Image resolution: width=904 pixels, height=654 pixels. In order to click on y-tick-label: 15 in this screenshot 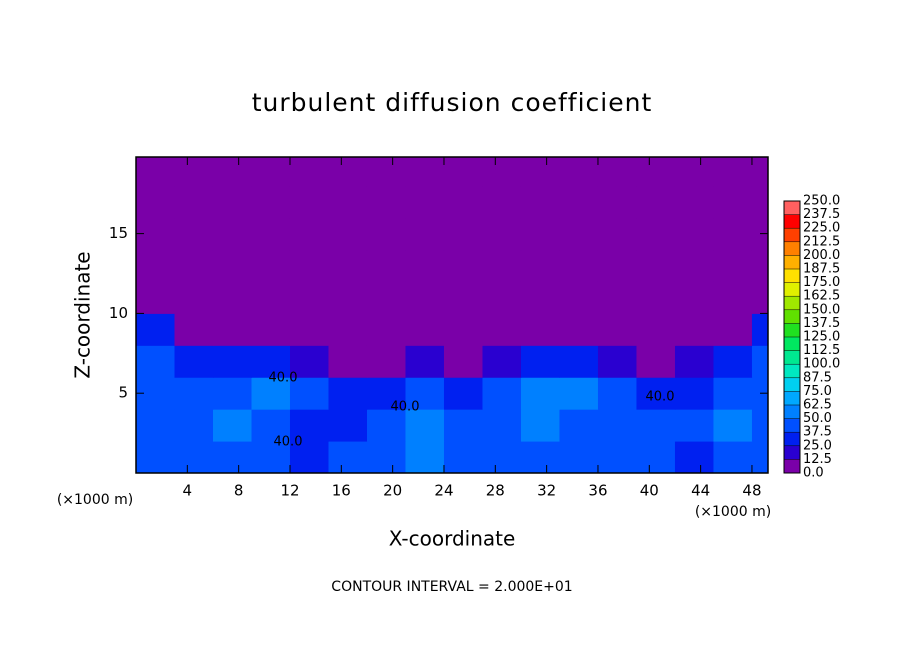, I will do `click(118, 233)`.